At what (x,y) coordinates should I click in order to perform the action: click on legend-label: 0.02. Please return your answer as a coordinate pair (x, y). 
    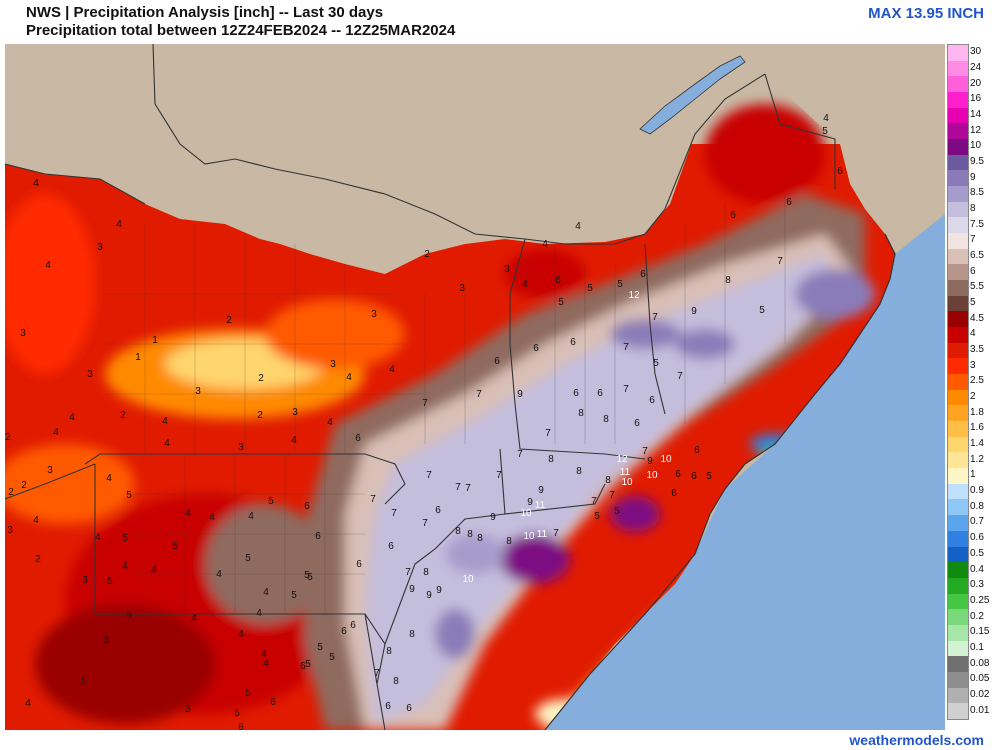
    Looking at the image, I should click on (980, 694).